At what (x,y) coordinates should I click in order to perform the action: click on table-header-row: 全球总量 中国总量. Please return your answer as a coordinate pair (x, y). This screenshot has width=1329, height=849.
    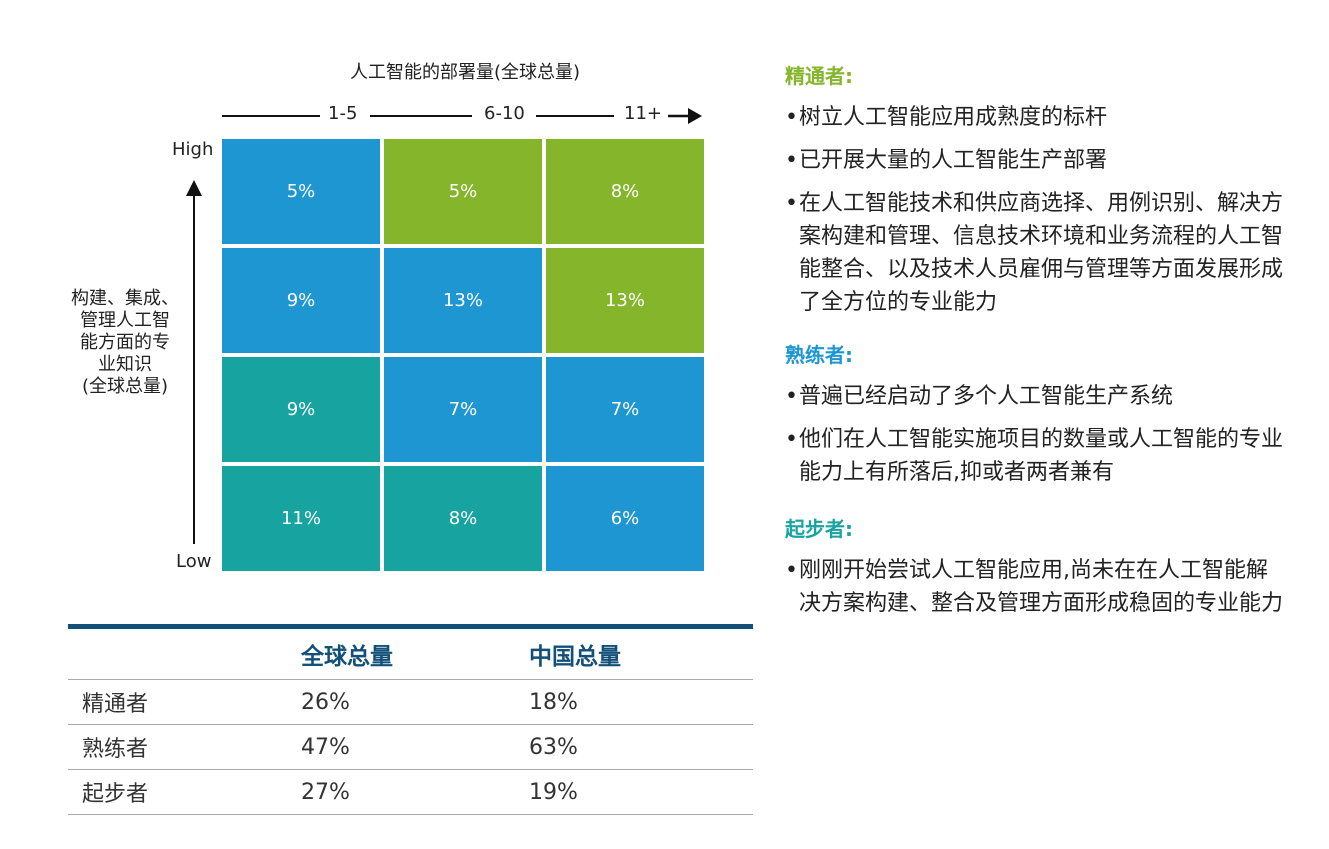
    Looking at the image, I should click on (410, 654).